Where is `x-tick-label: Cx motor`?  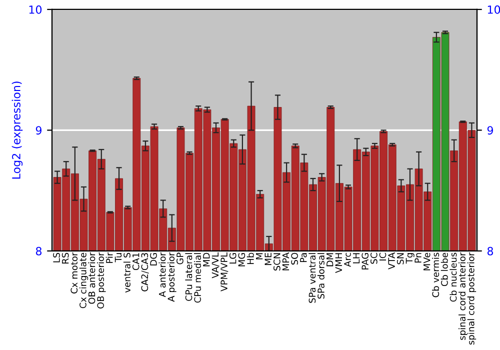 x-tick-label: Cx motor is located at coordinates (74, 273).